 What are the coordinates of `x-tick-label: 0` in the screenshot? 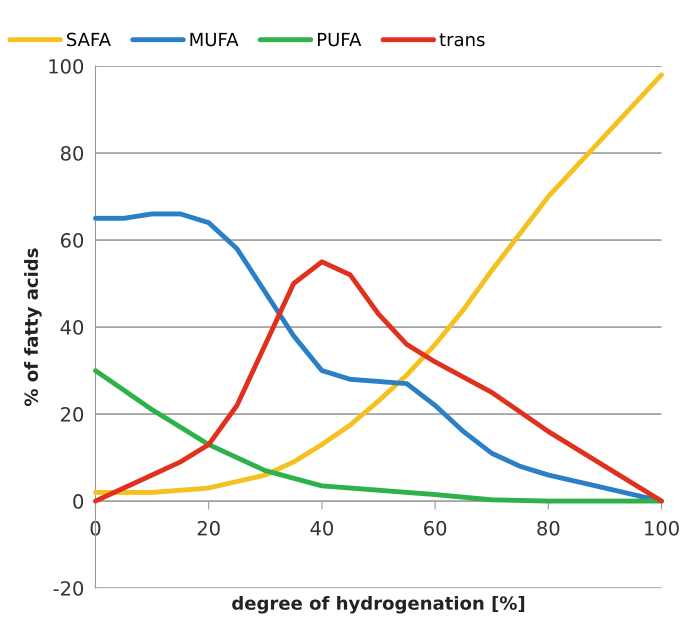 It's located at (95, 528).